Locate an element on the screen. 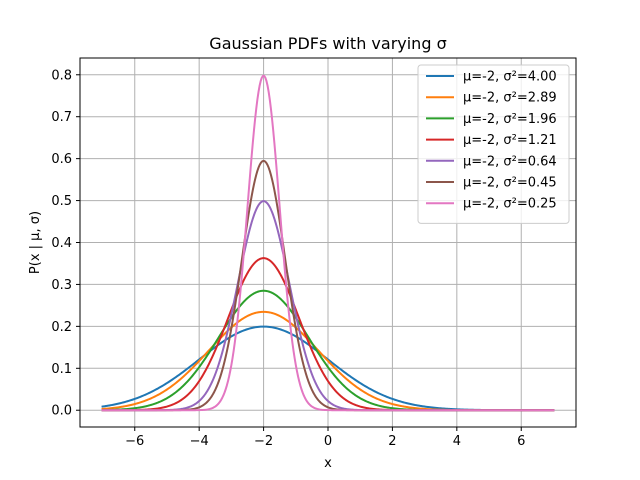  legend-label: μ=-2, σ²=0.64 is located at coordinates (510, 161).